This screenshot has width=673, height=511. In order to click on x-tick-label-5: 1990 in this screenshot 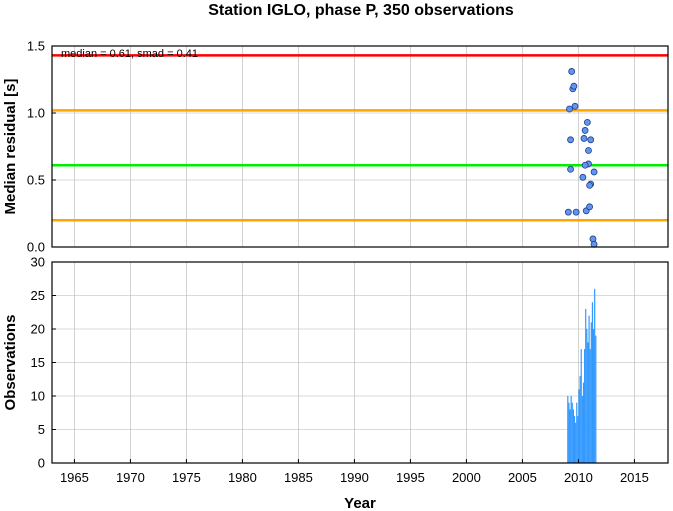, I will do `click(354, 477)`.